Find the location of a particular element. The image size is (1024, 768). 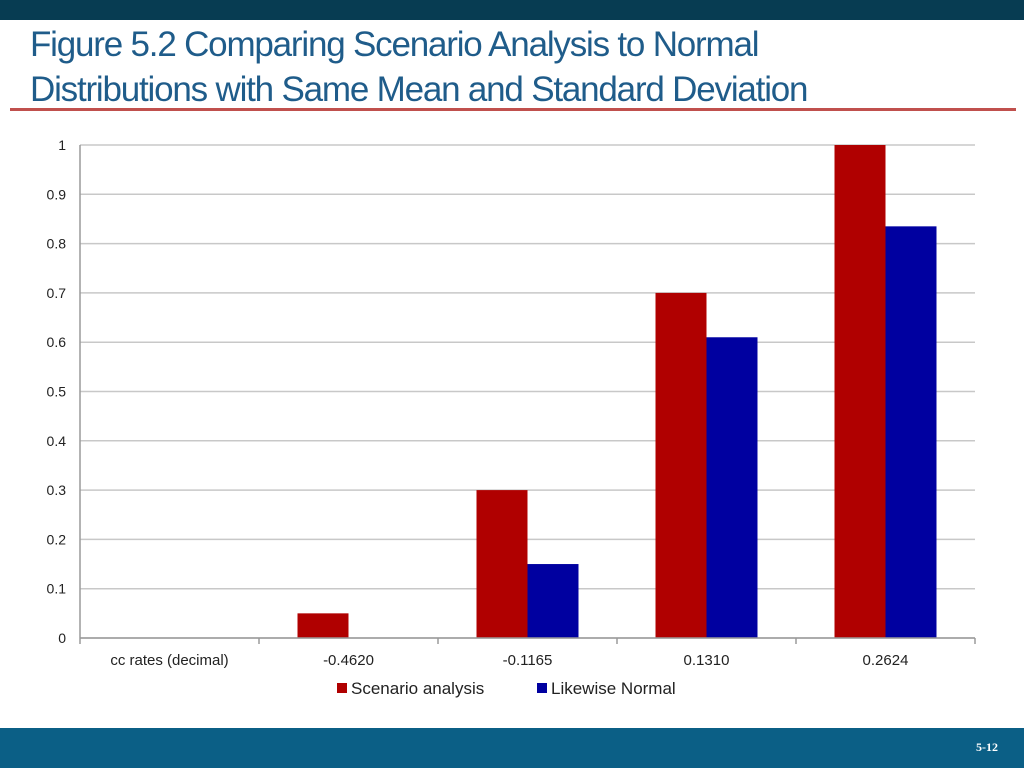

y-tick-label: 0.4 is located at coordinates (57, 441).